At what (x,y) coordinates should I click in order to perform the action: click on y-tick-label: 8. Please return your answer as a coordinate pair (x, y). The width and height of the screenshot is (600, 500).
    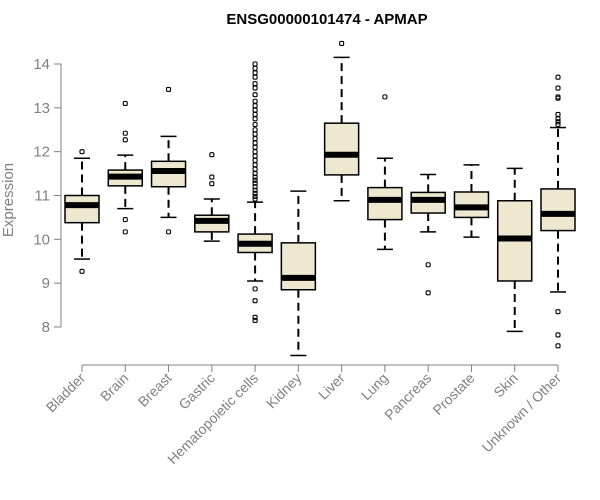
    Looking at the image, I should click on (46, 327).